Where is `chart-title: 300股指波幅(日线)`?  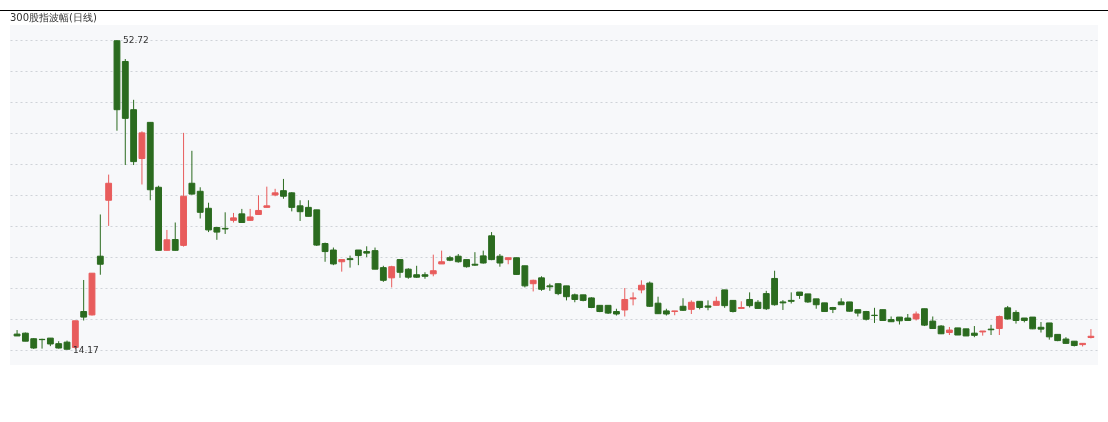 chart-title: 300股指波幅(日线) is located at coordinates (53, 17).